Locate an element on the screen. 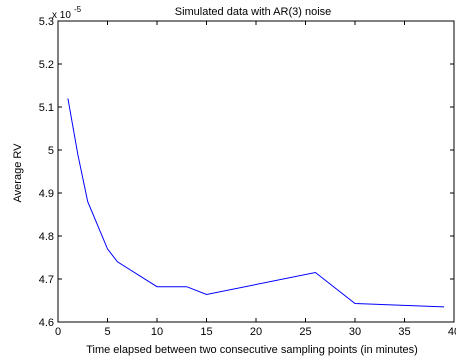  x-tick-label: 10 is located at coordinates (157, 332).